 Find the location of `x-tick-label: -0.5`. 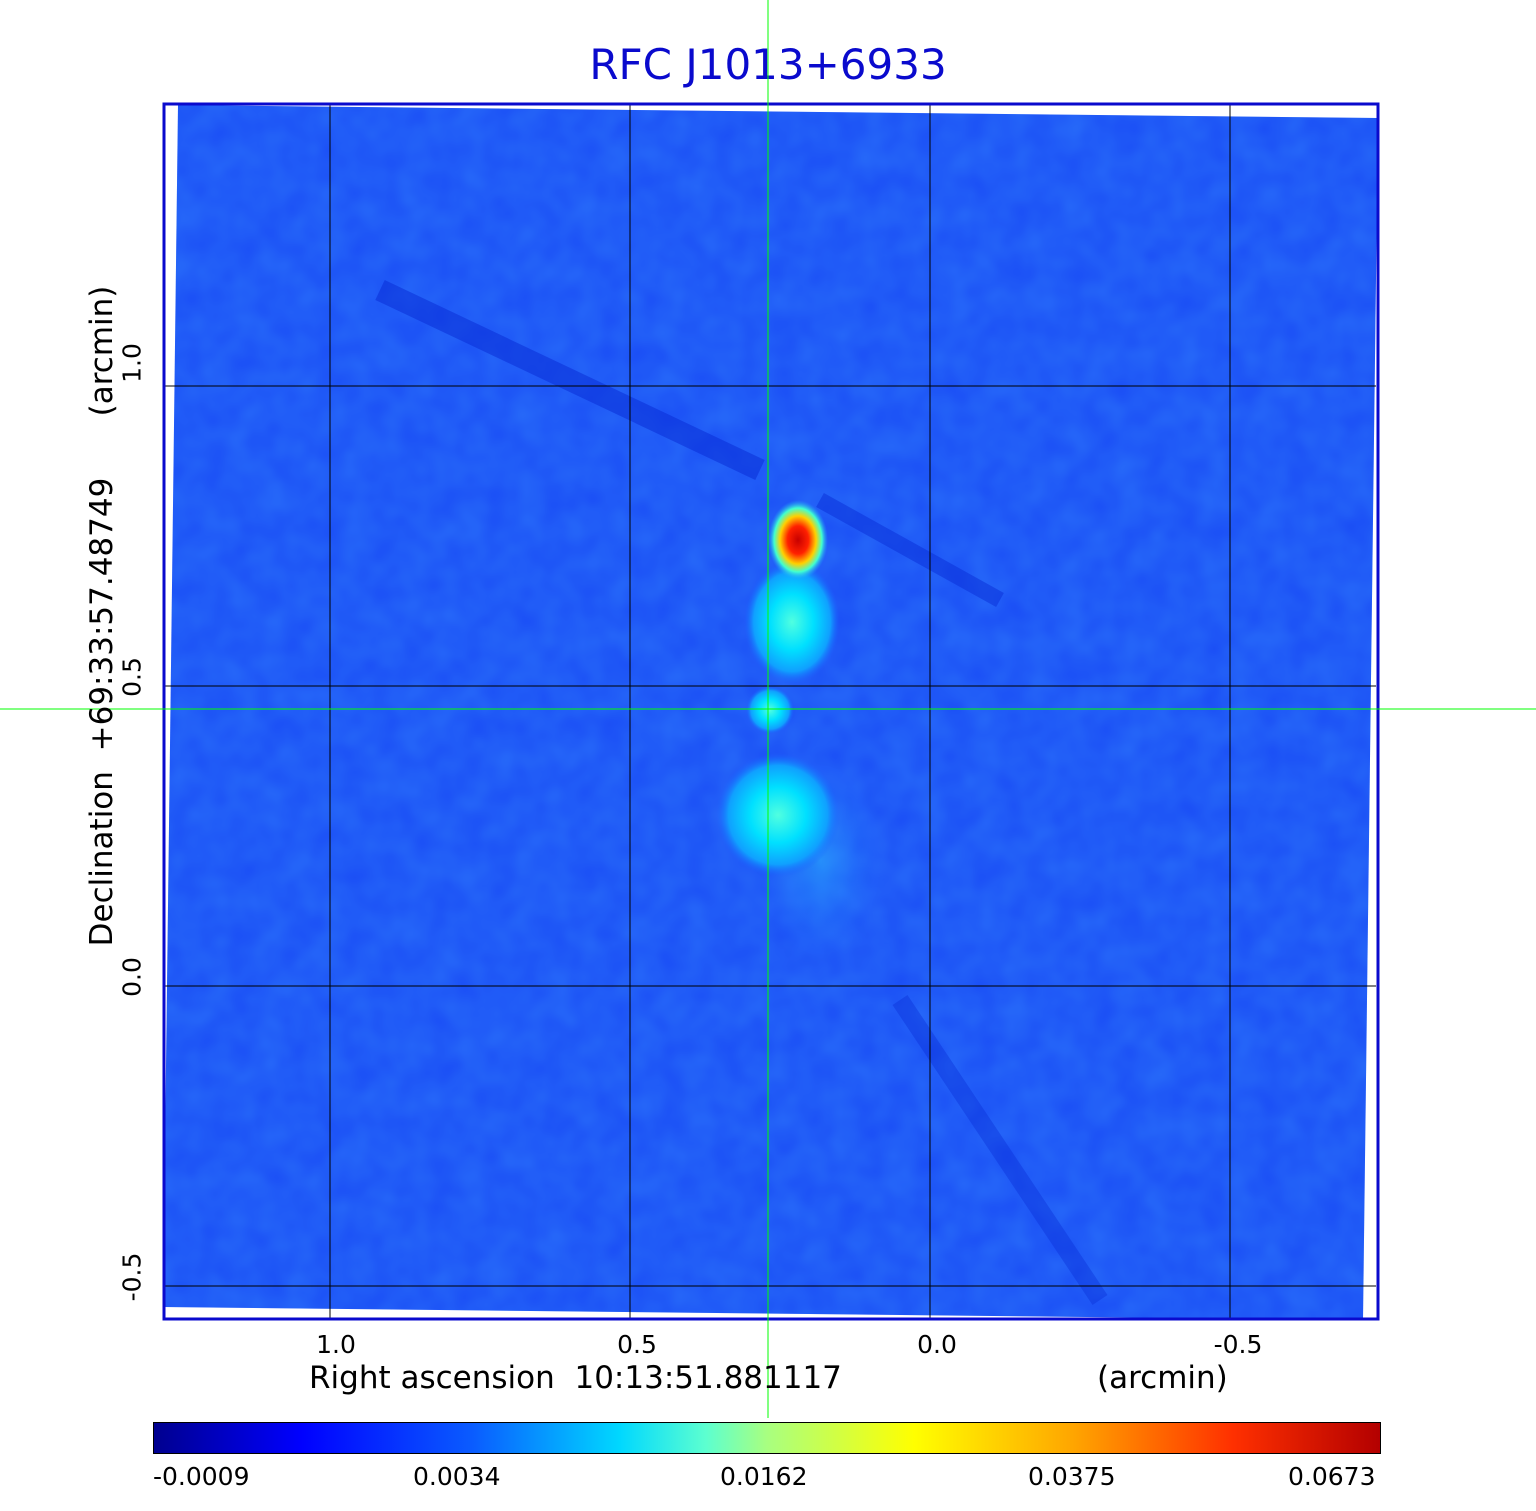

x-tick-label: -0.5 is located at coordinates (1238, 1344).